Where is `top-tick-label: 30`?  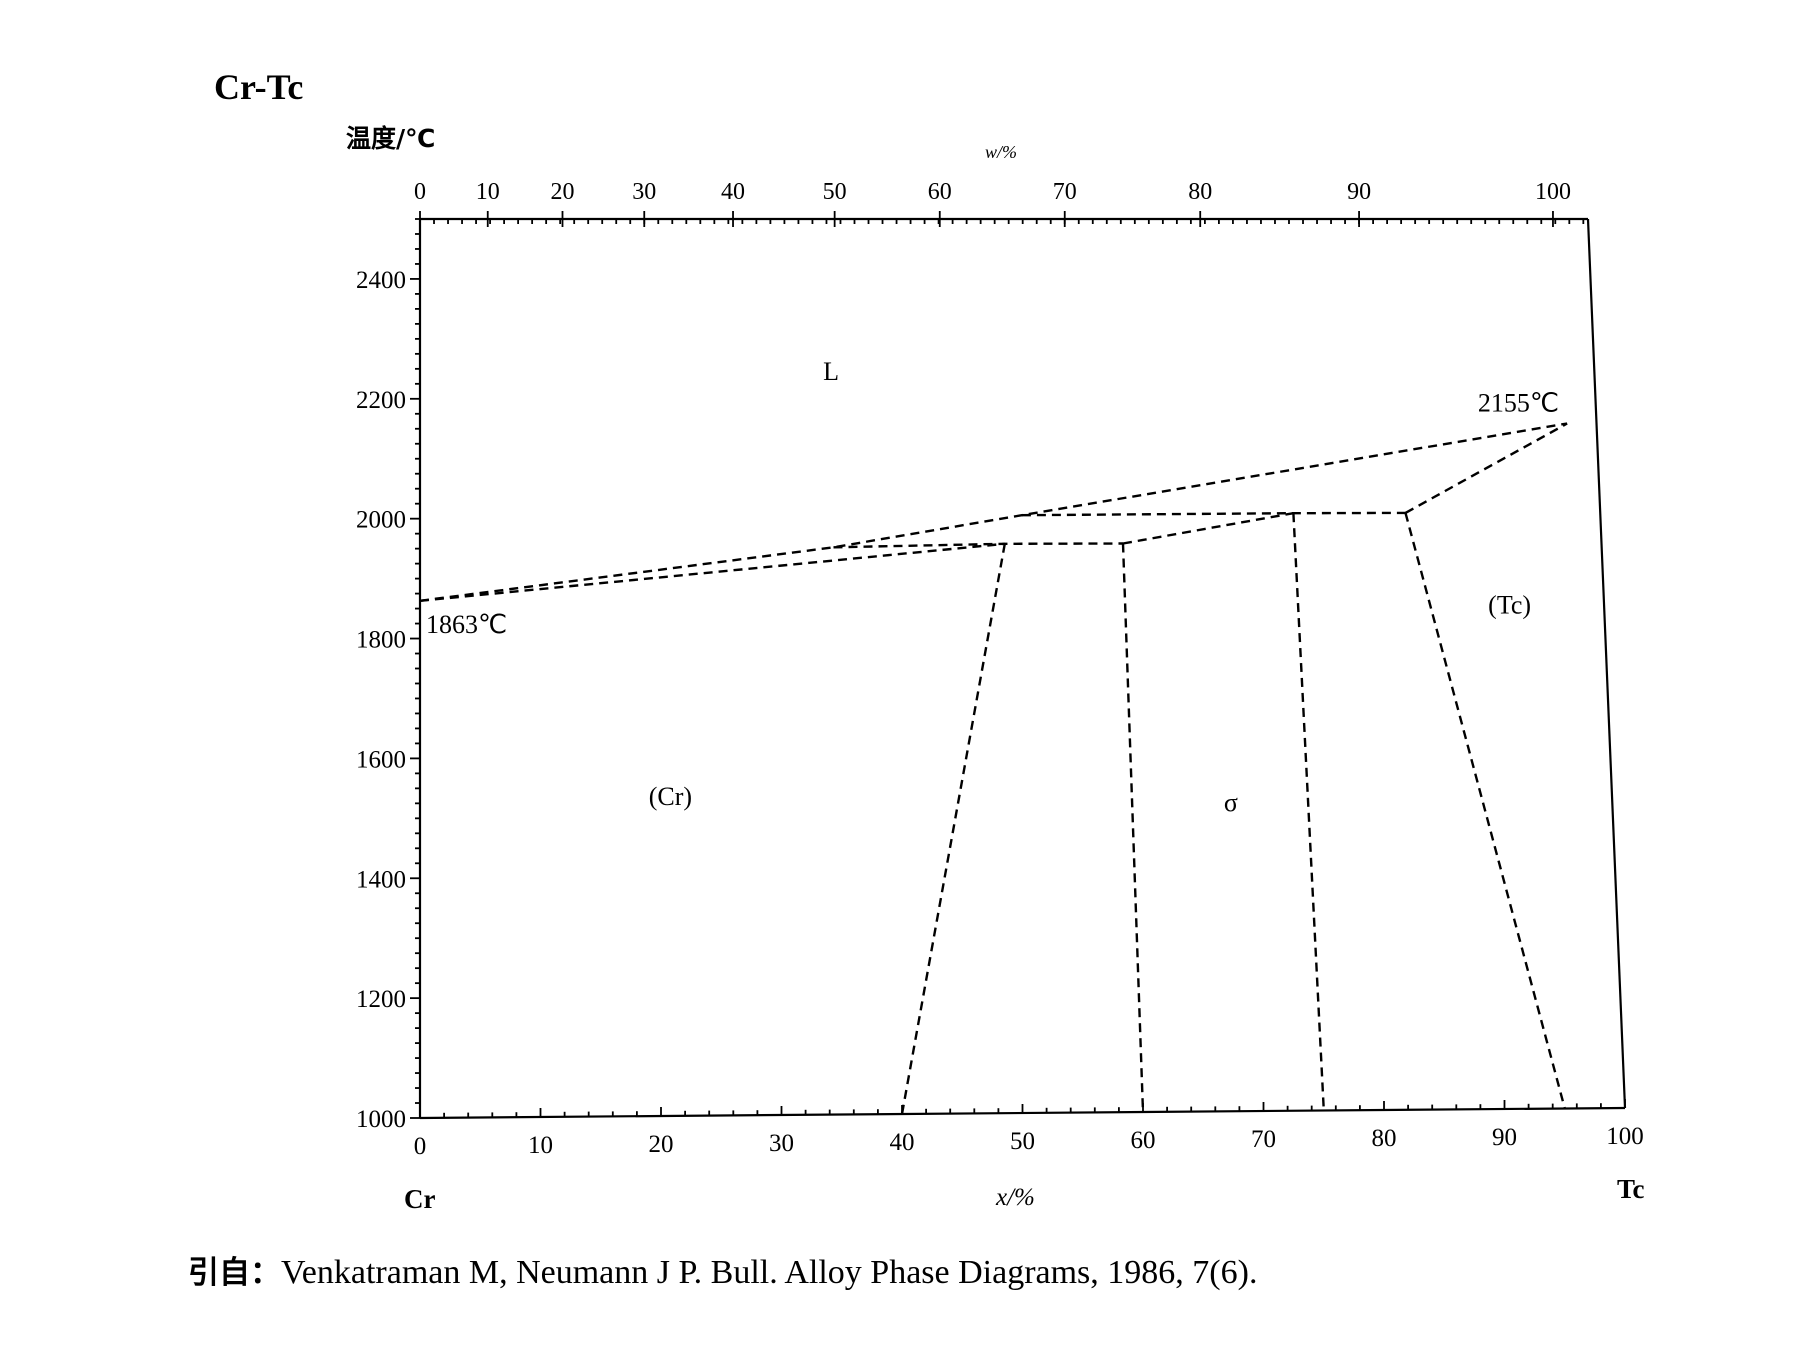
top-tick-label: 30 is located at coordinates (644, 192).